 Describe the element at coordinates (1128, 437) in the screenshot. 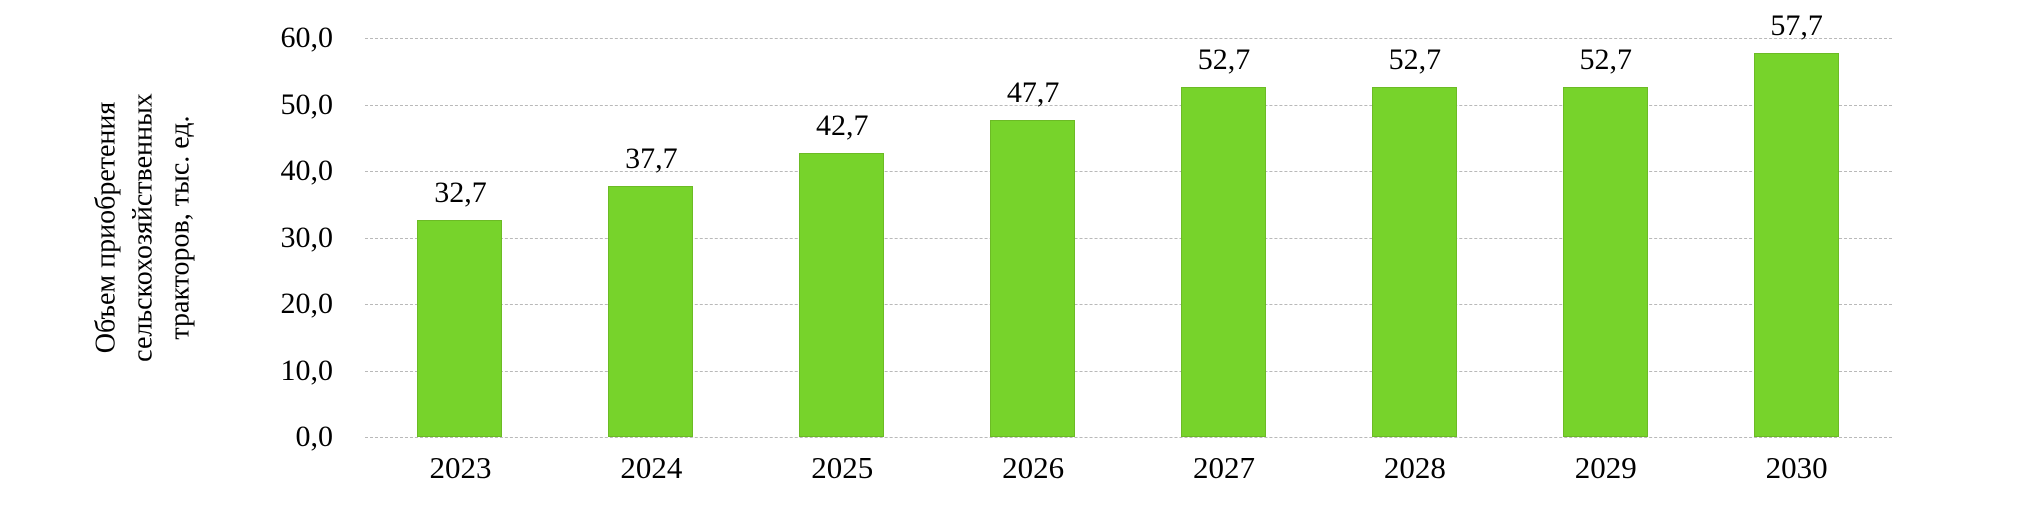

I see `x-axis-baseline` at that location.